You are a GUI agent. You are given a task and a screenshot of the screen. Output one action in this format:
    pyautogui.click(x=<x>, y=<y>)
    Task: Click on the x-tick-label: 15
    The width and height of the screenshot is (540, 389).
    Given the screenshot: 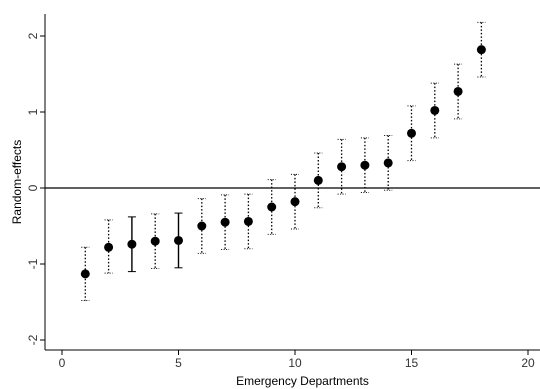 What is the action you would take?
    pyautogui.click(x=412, y=363)
    